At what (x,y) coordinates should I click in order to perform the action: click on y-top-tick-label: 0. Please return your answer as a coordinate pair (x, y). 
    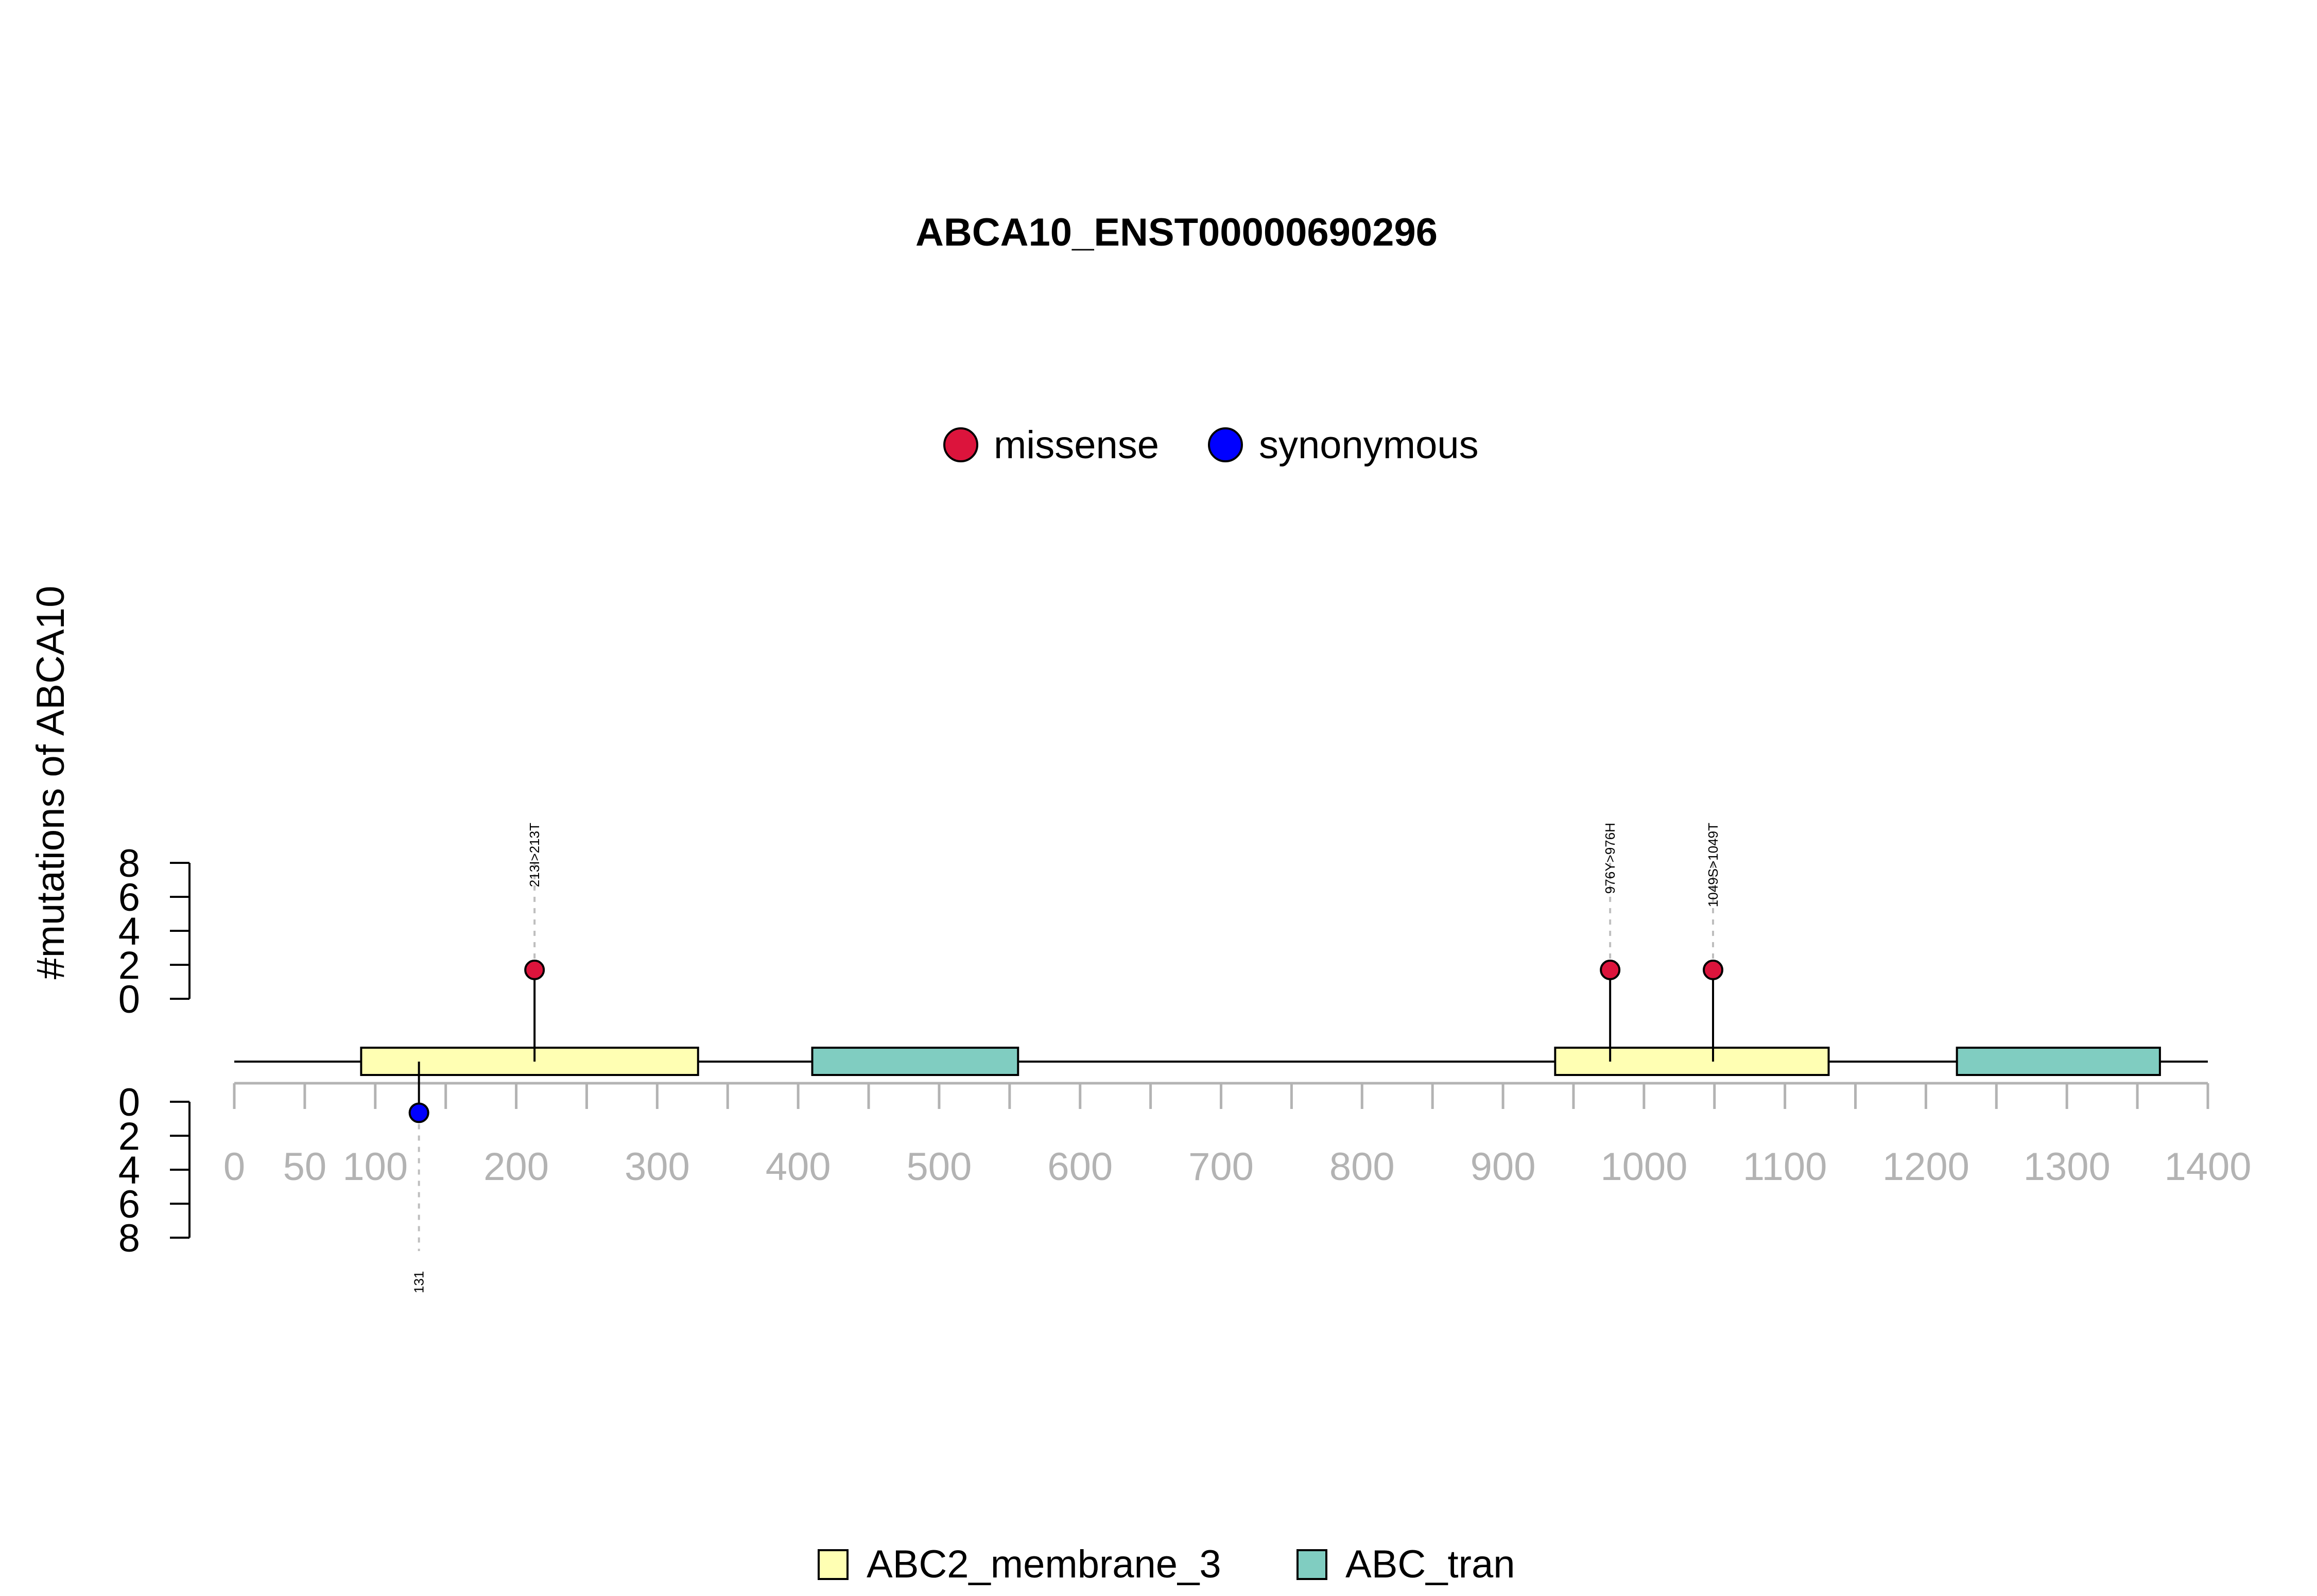
    Looking at the image, I should click on (129, 999).